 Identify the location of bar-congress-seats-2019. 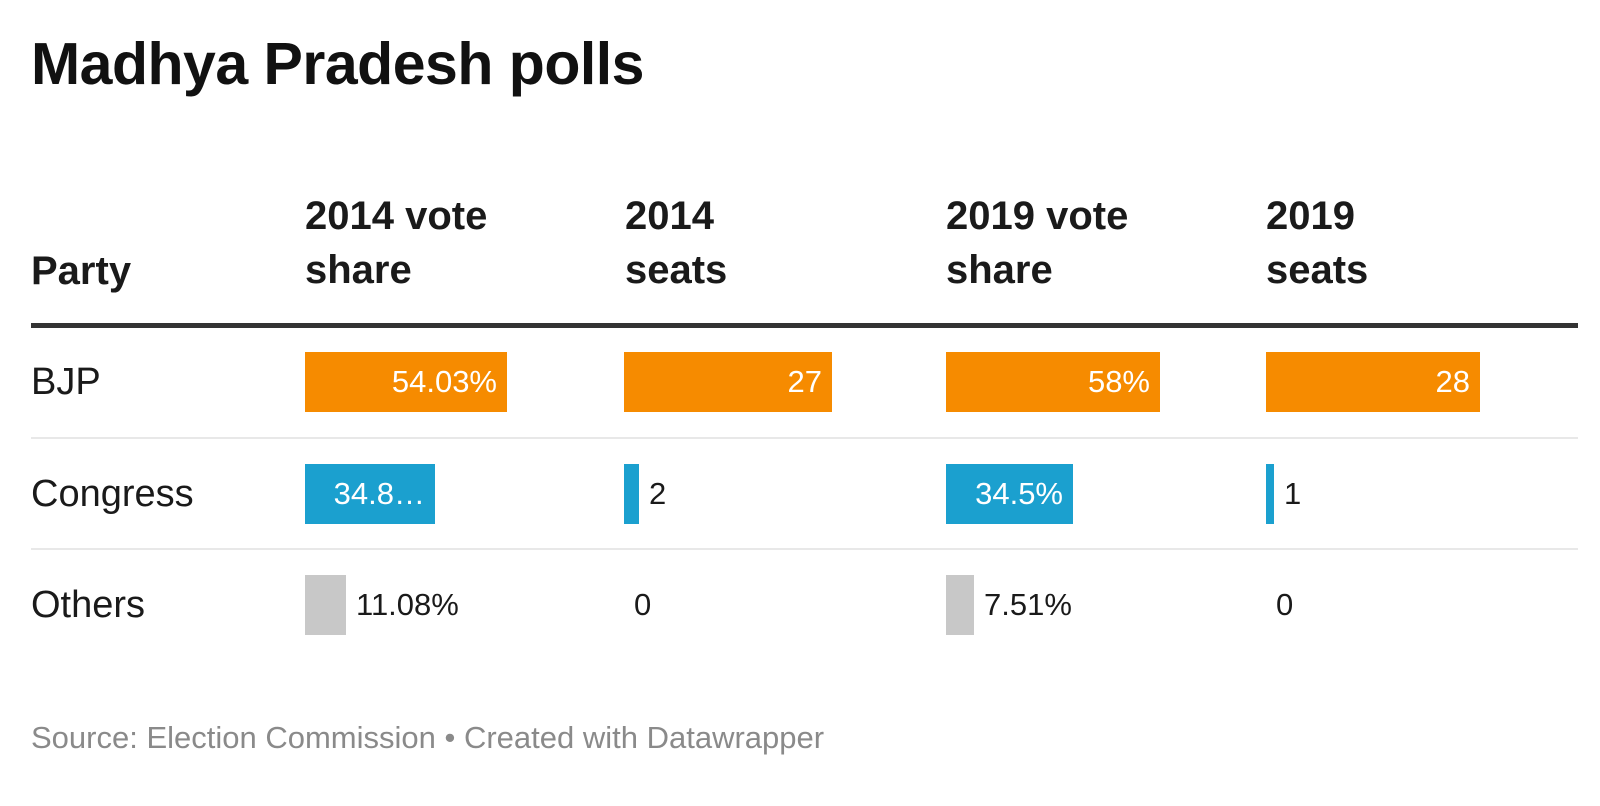
(1270, 494).